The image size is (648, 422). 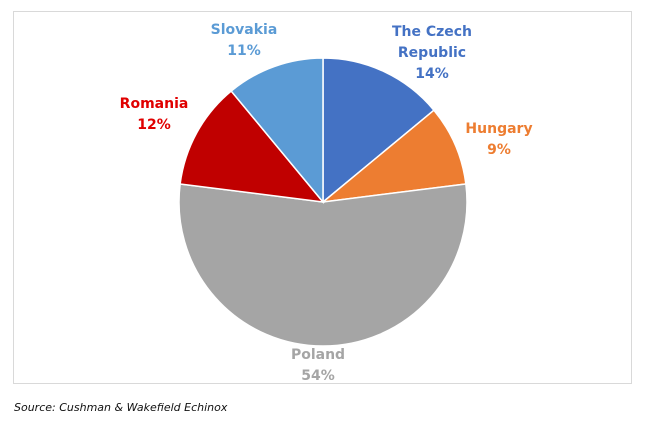 I want to click on slice-name-label: Romania, so click(x=154, y=104).